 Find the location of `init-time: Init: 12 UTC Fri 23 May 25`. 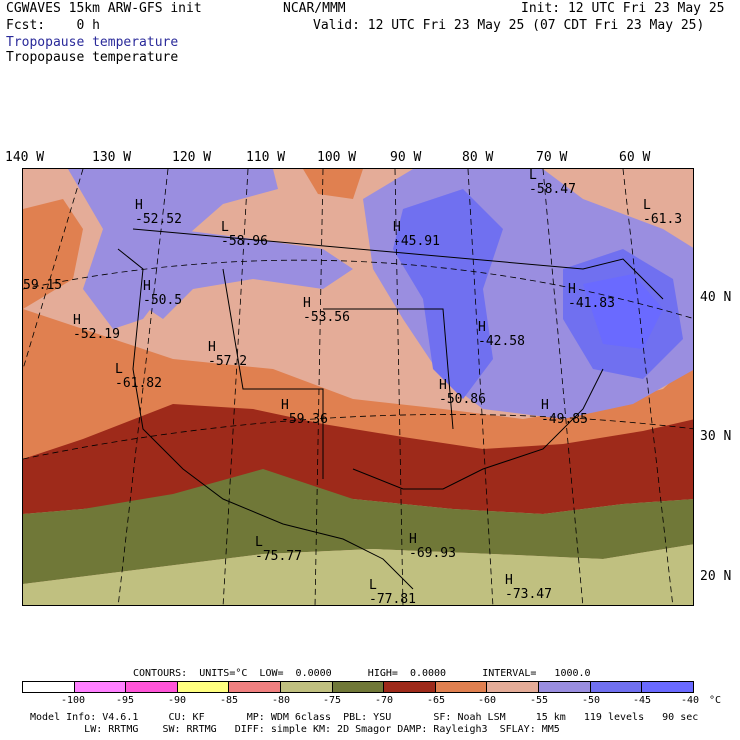

init-time: Init: 12 UTC Fri 23 May 25 is located at coordinates (623, 8).